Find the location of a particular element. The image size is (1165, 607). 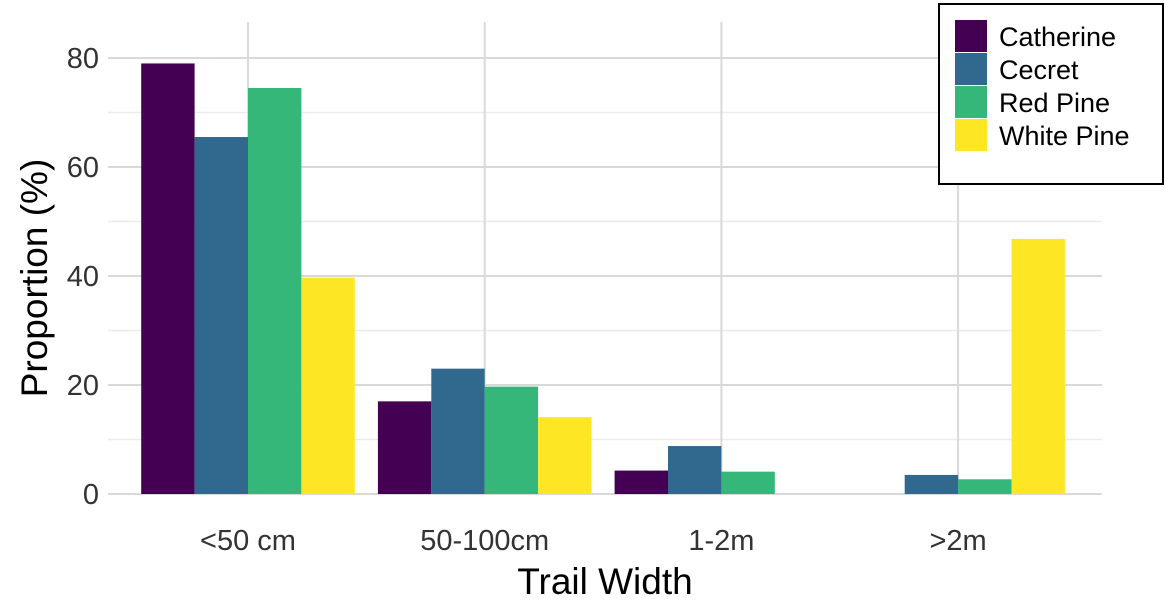

x-axis-title: Trail Width is located at coordinates (604, 581).